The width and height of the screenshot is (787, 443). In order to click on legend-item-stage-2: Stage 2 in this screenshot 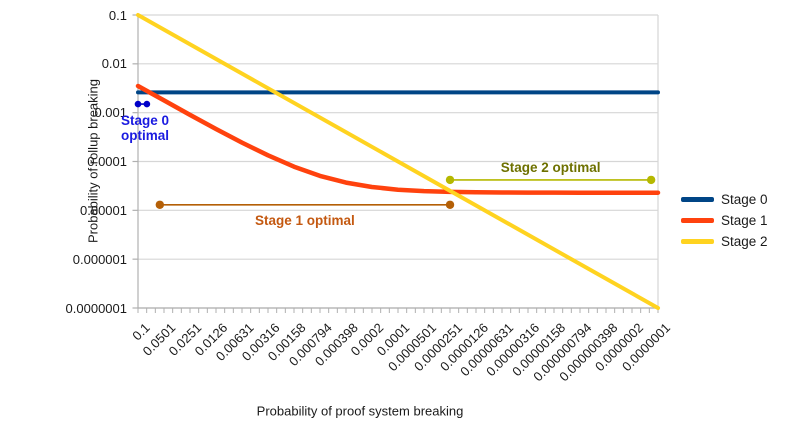, I will do `click(724, 241)`.